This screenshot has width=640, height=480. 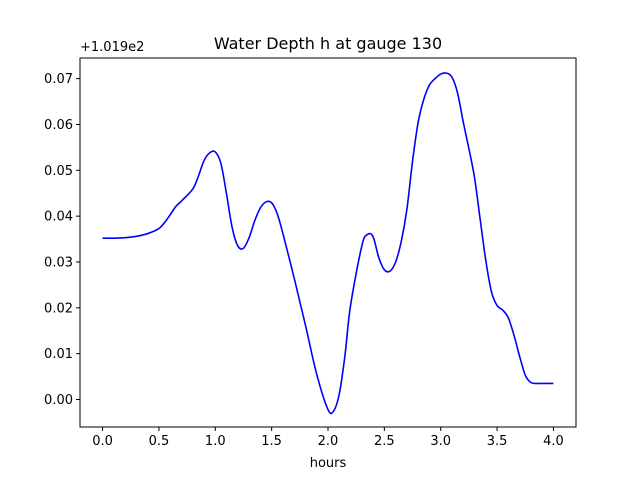 What do you see at coordinates (62, 240) in the screenshot?
I see `y-axis-ticks: 0.00 0.01 0.02 0.03 0.04 0.05 0.06 0.07` at bounding box center [62, 240].